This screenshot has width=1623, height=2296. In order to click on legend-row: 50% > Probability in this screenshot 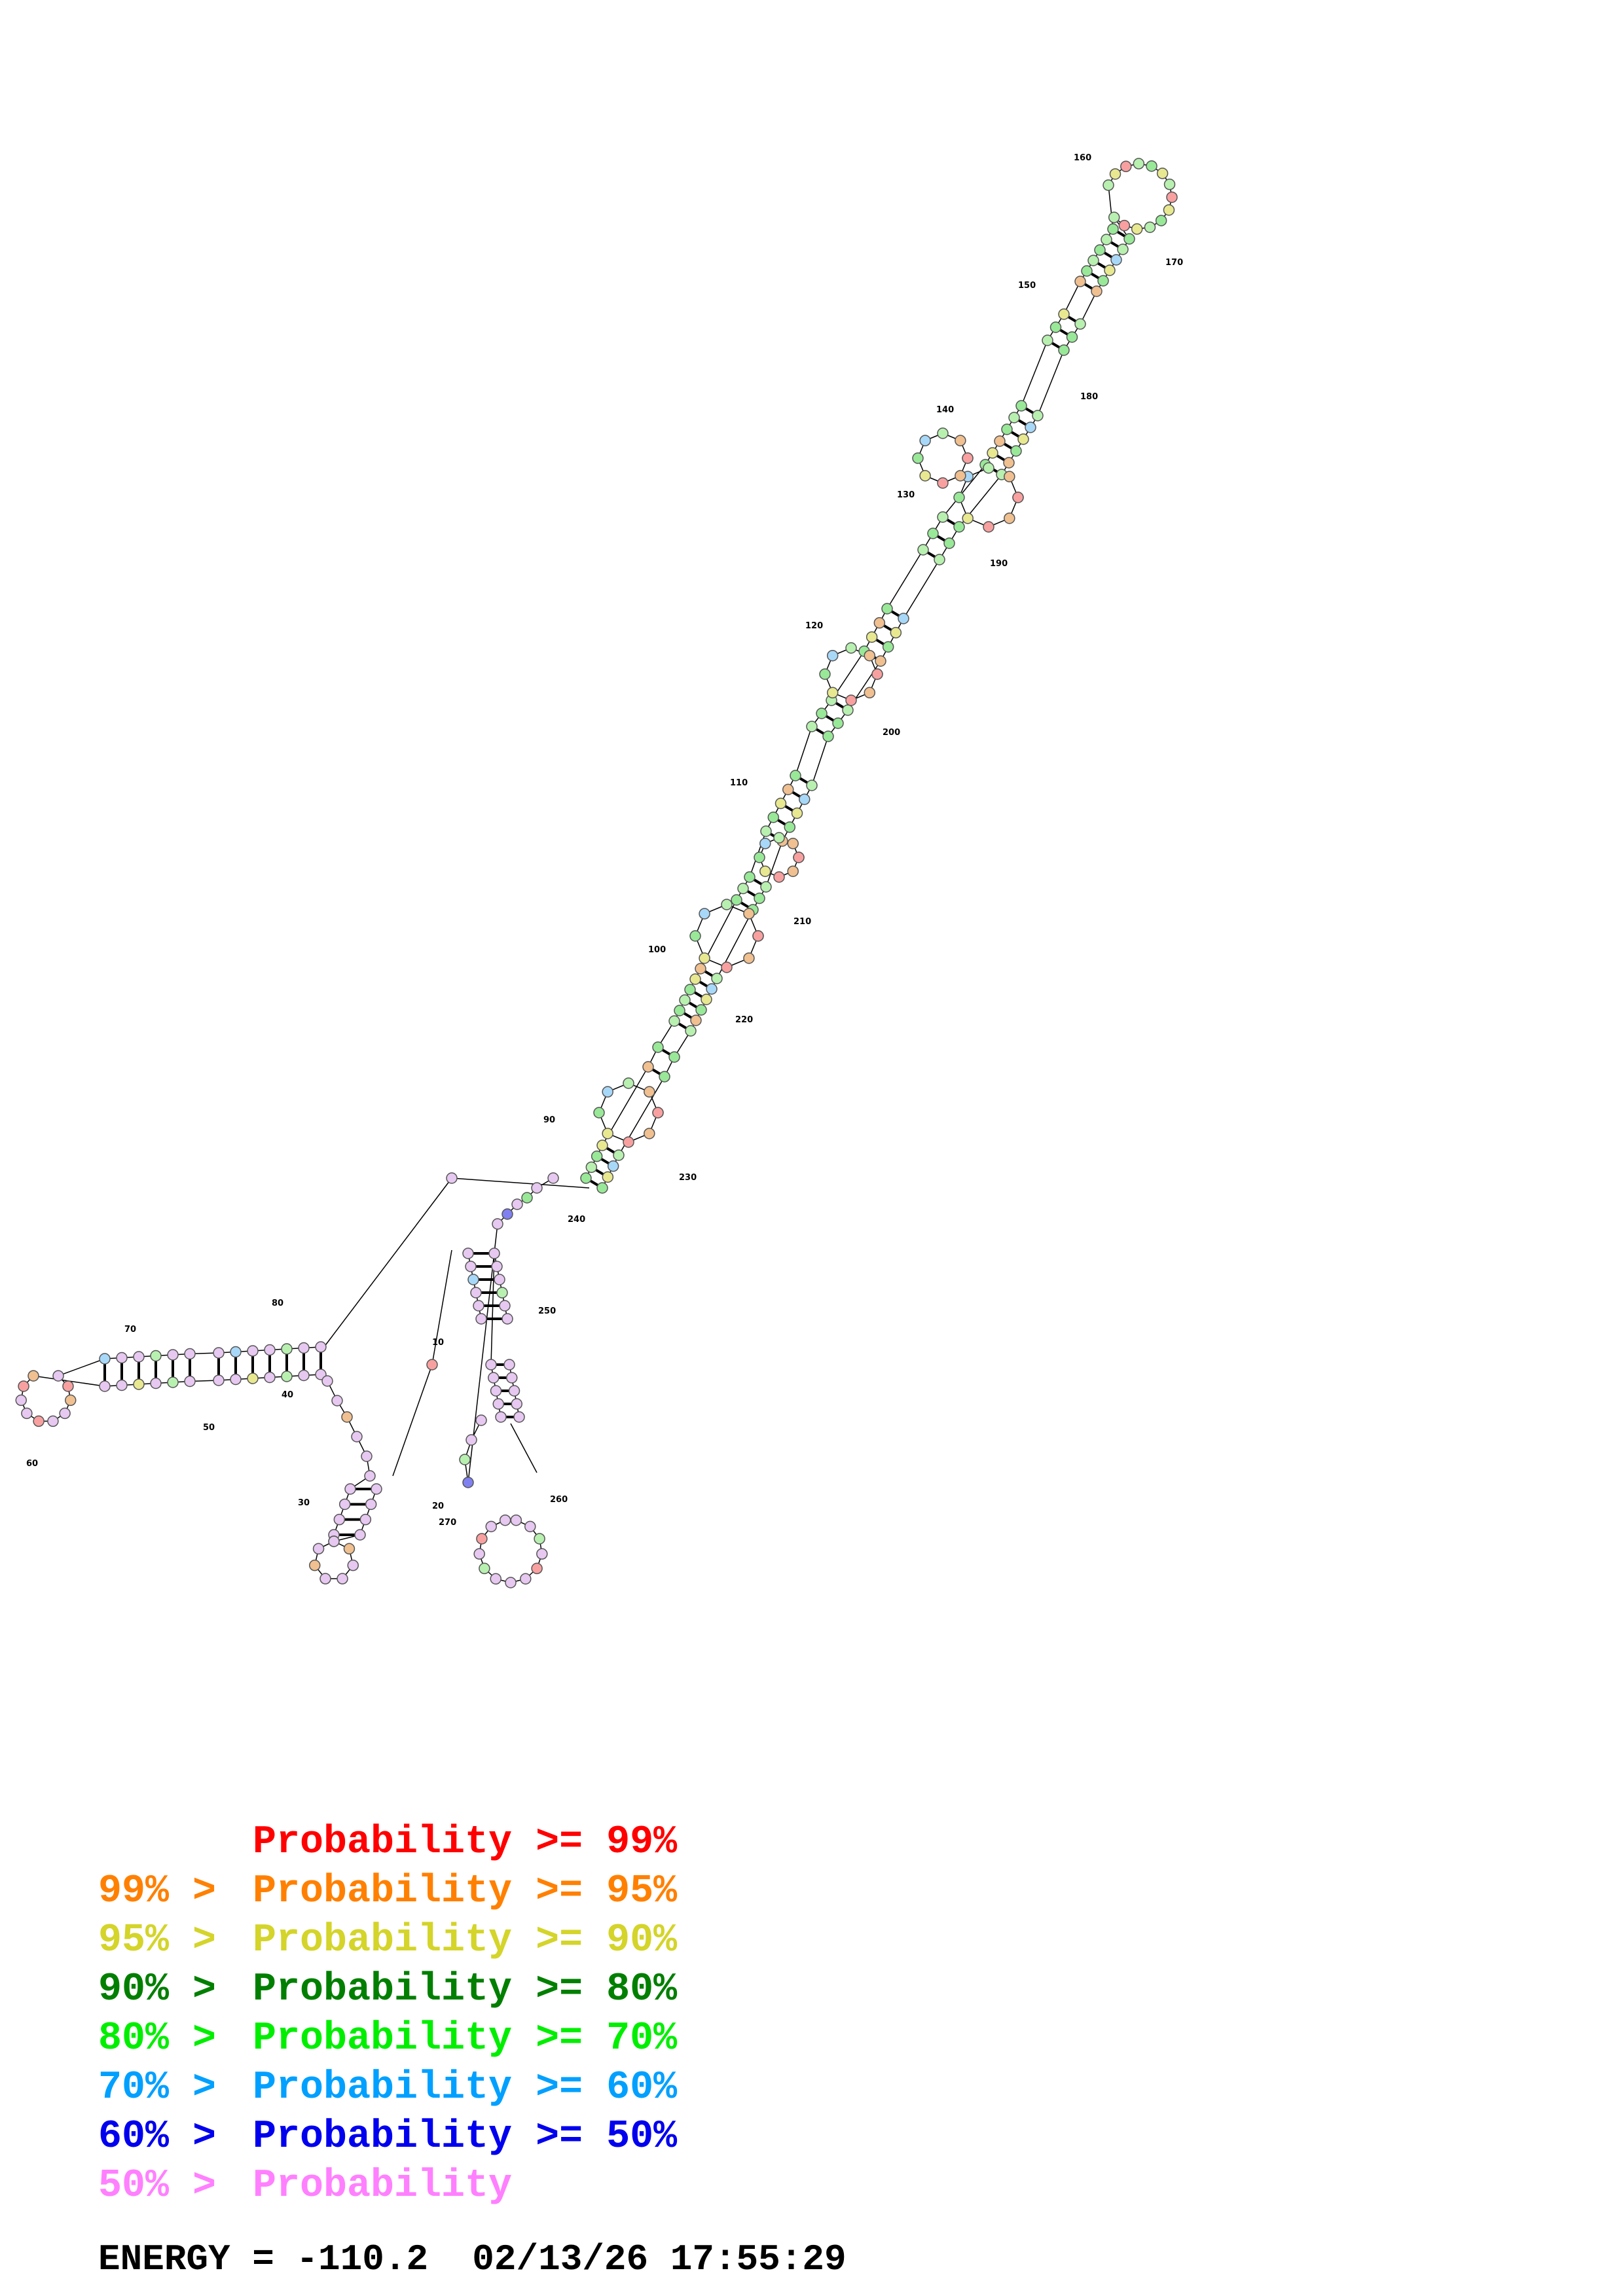, I will do `click(458, 2186)`.